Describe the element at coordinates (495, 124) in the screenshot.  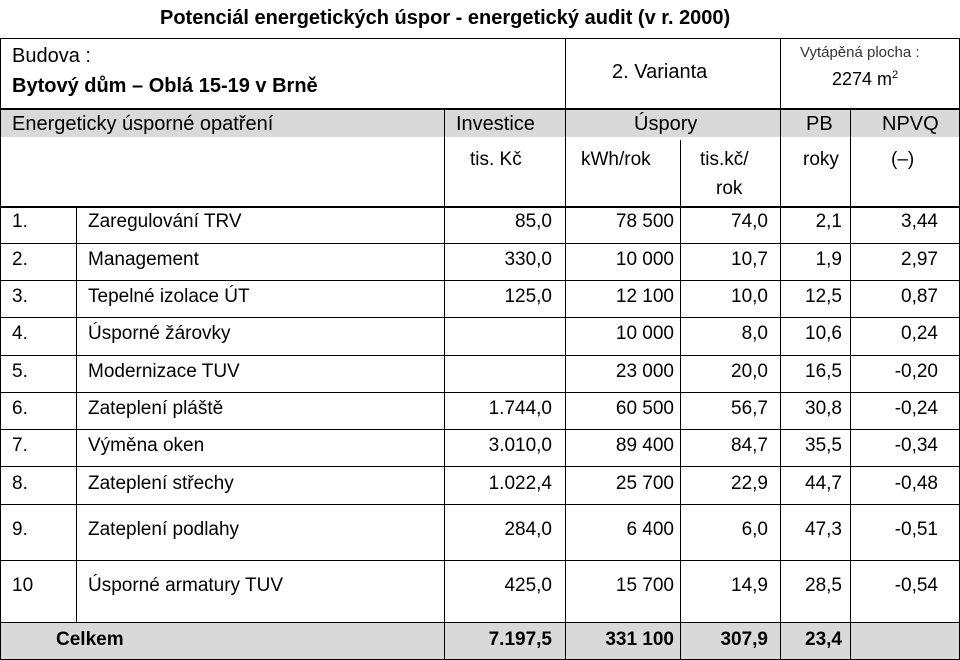
I see `col-header-investment: Investice` at that location.